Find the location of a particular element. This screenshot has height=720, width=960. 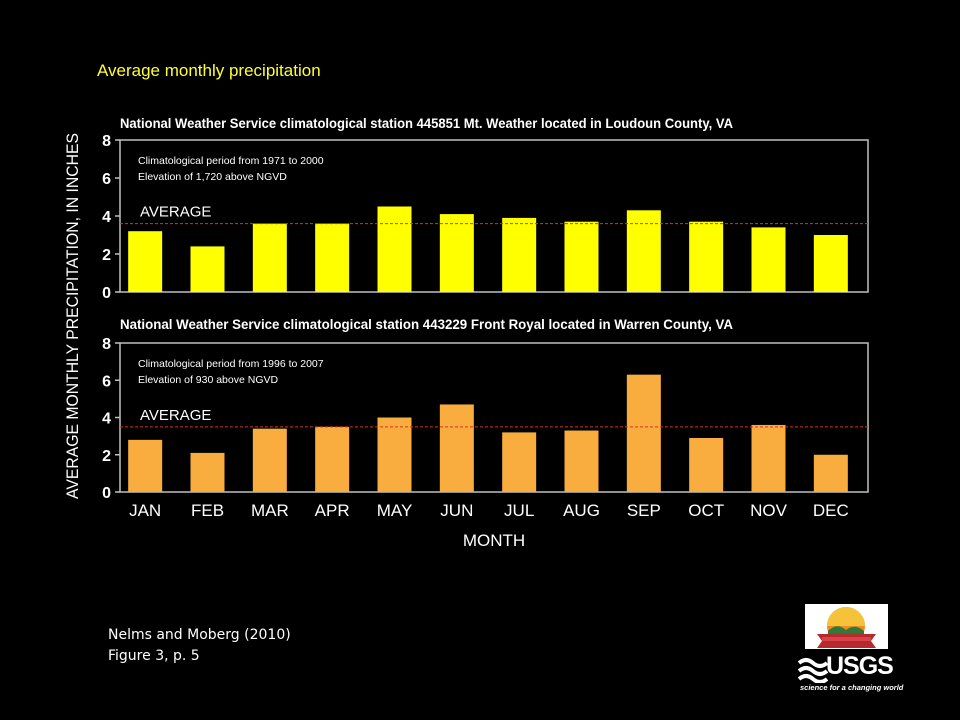

x-tick-label-aug: AUG is located at coordinates (581, 510).